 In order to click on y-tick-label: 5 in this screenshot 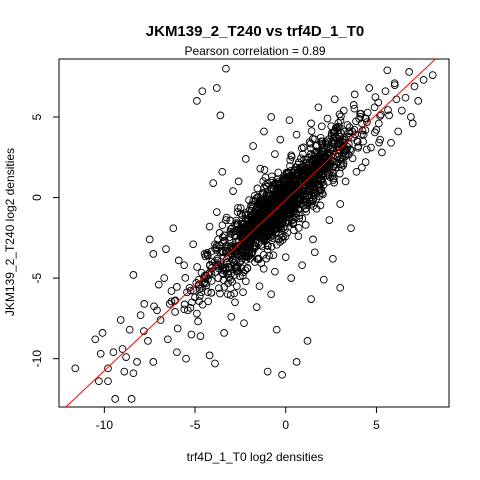, I will do `click(37, 116)`.